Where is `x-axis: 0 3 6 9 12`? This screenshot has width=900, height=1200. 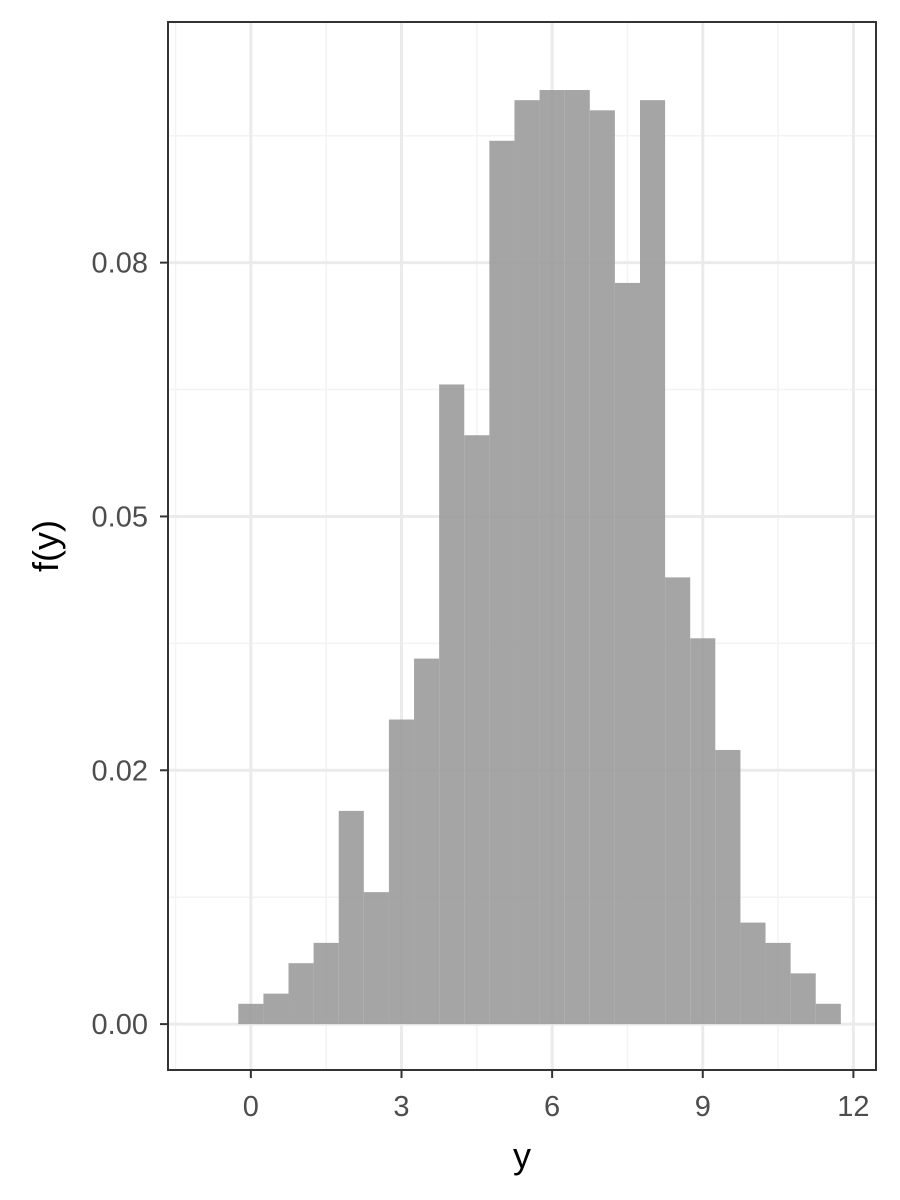
x-axis: 0 3 6 9 12 is located at coordinates (556, 1096).